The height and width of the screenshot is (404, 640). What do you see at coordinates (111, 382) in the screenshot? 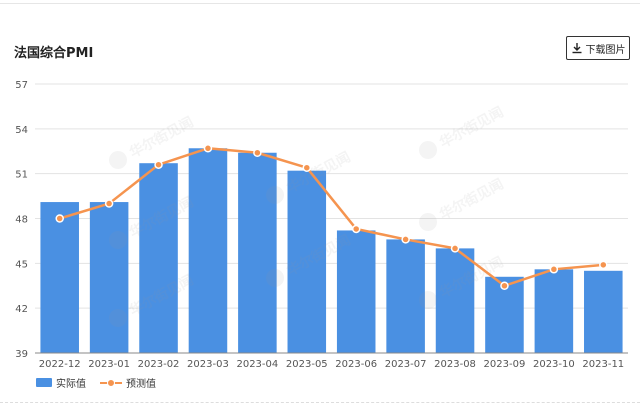
I see `legend-line-swatch` at bounding box center [111, 382].